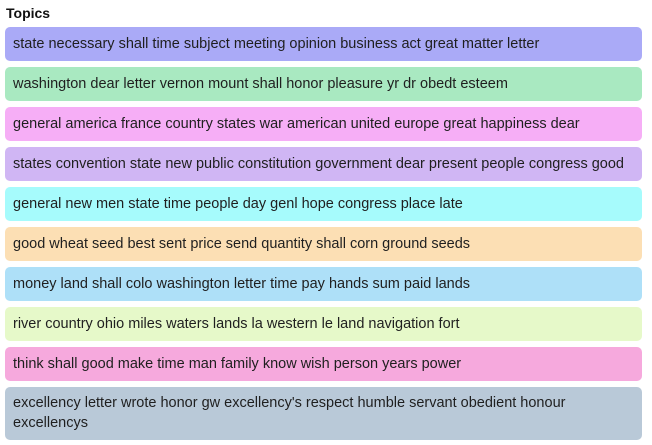 The image size is (652, 445). I want to click on panel-title: Topics, so click(28, 13).